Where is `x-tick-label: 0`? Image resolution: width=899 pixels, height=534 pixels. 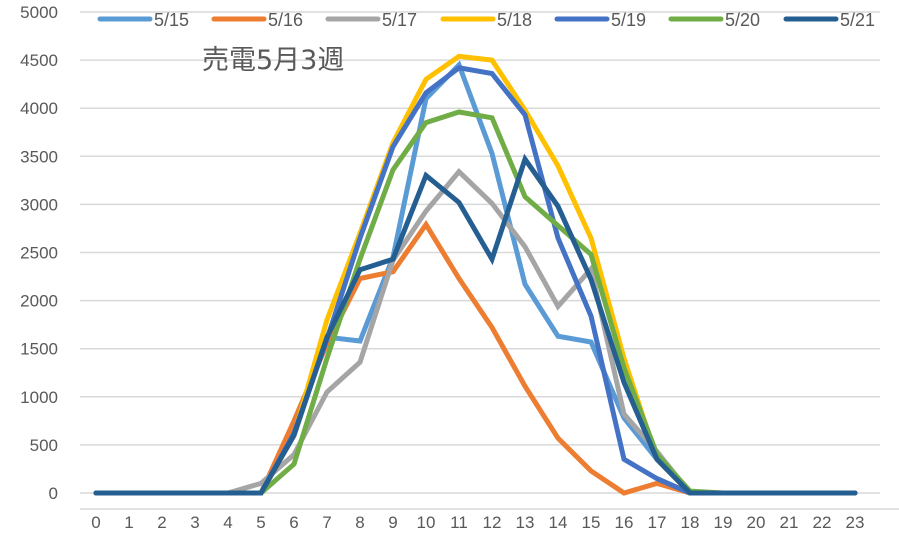
x-tick-label: 0 is located at coordinates (95, 522).